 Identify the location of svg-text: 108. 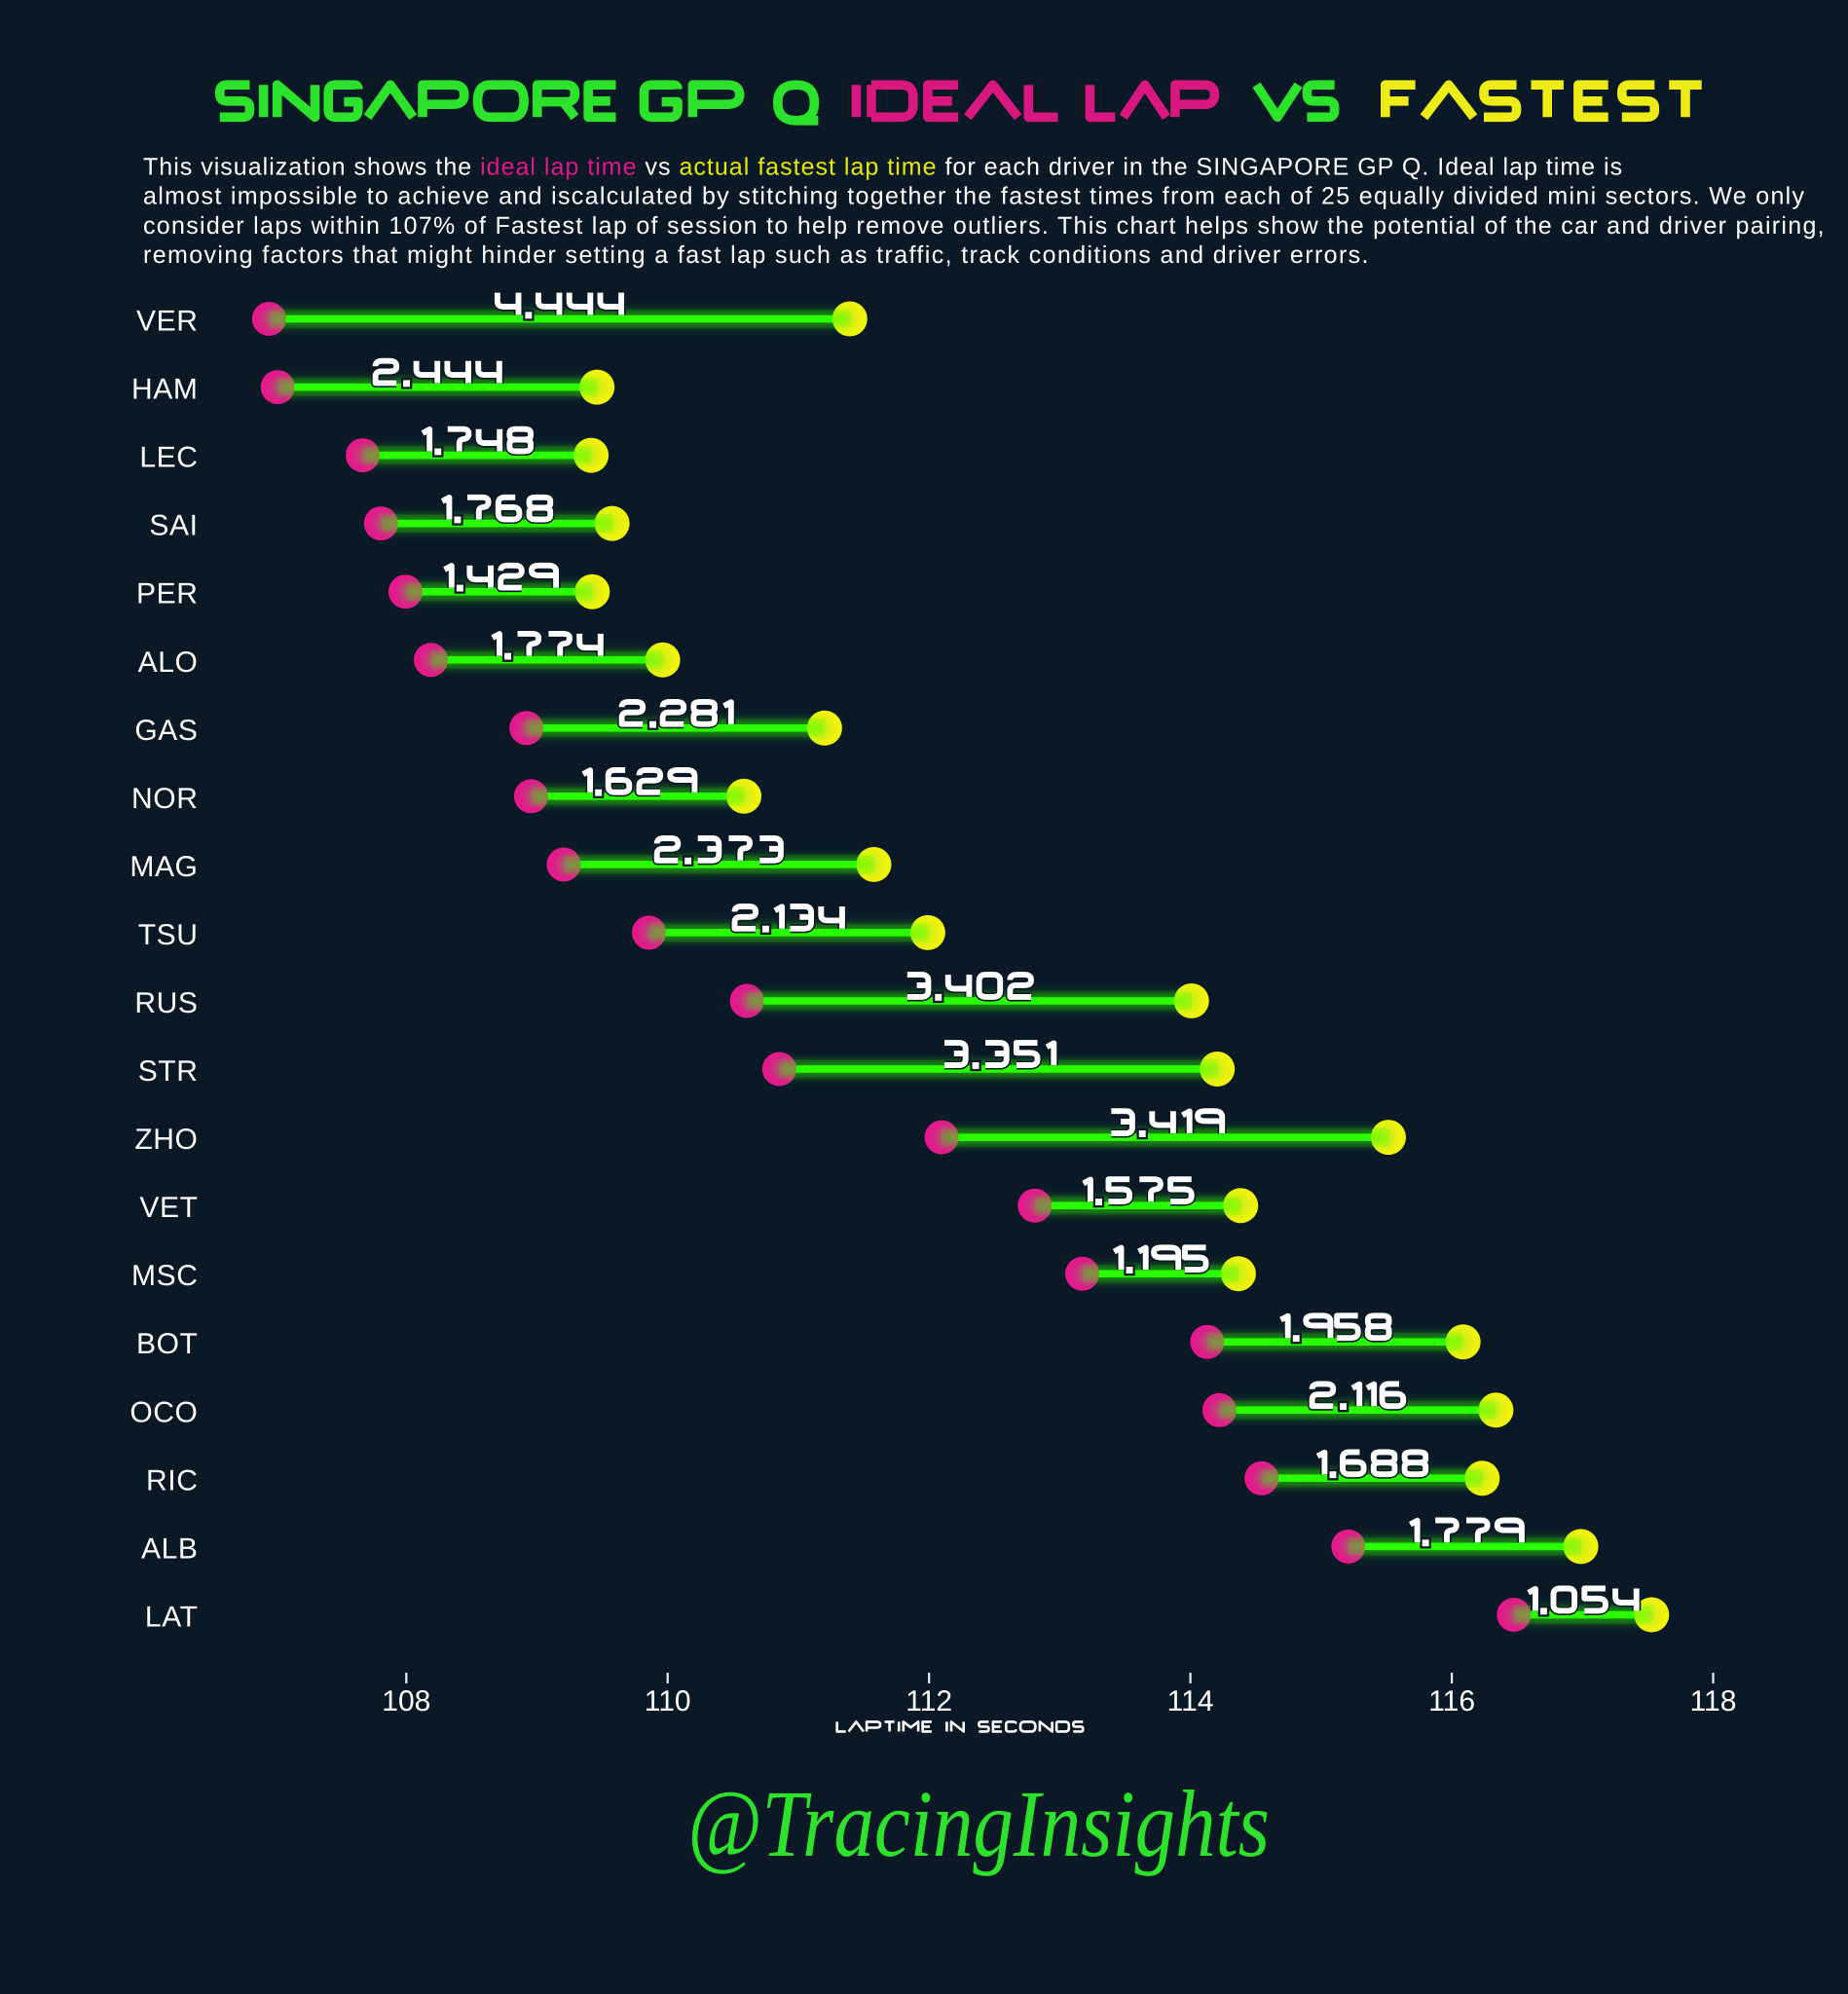
(406, 1701).